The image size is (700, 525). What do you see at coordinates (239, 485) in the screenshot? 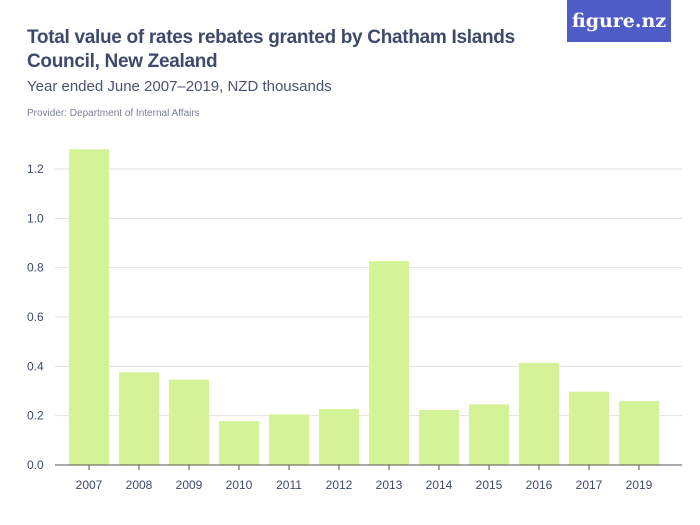
I see `x-tick-label: 2010` at bounding box center [239, 485].